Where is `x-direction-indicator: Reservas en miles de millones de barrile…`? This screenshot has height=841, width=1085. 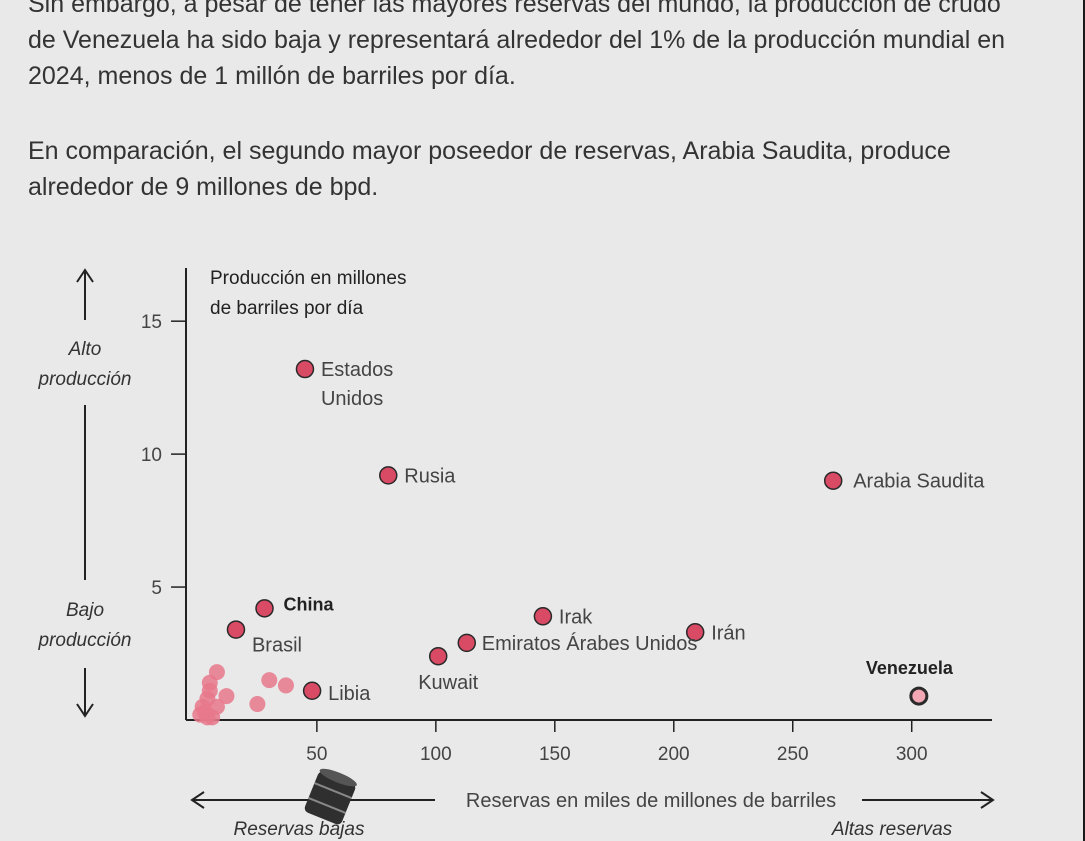
x-direction-indicator: Reservas en miles de millones de barrile… is located at coordinates (592, 815).